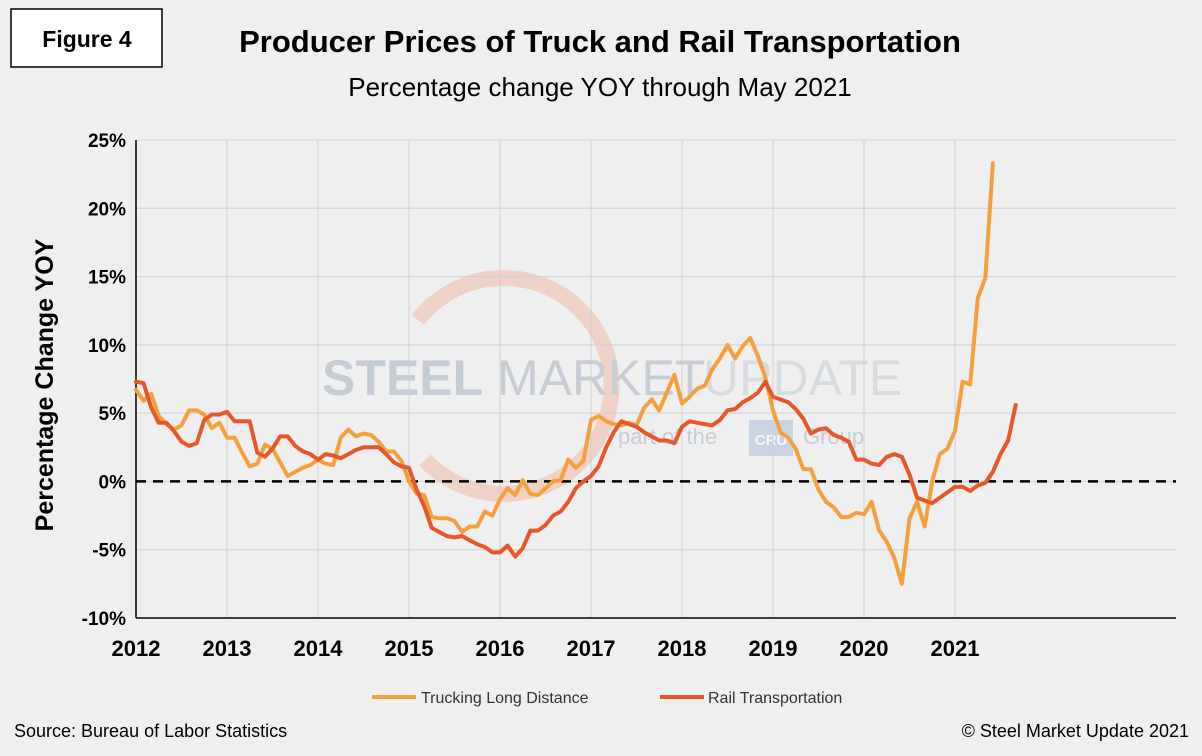  What do you see at coordinates (109, 551) in the screenshot?
I see `y-tick-label: -5%` at bounding box center [109, 551].